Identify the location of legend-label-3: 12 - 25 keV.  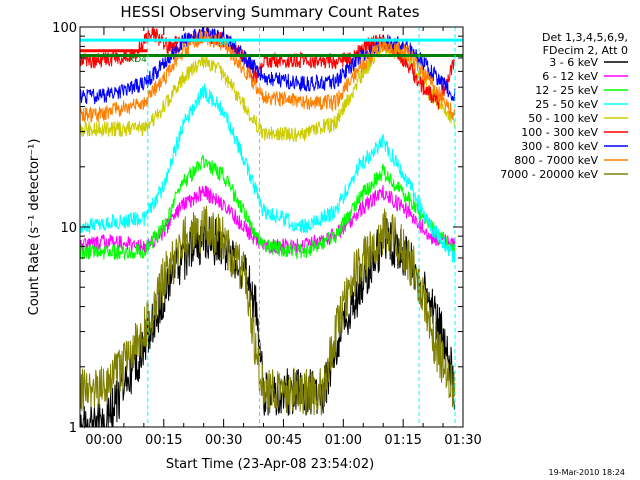
(566, 90).